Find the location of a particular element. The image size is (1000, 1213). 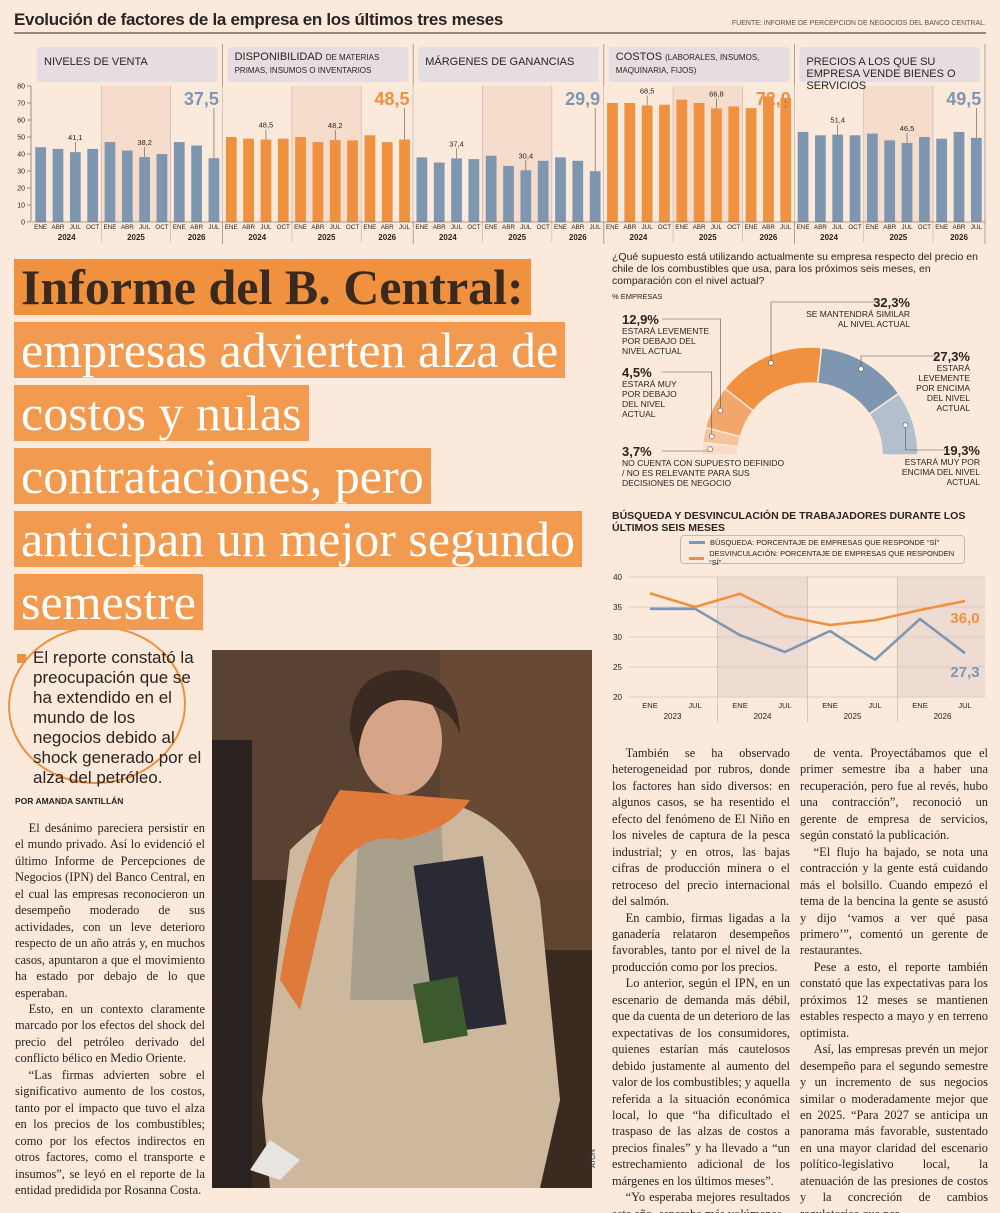

value-label-big: 29,9 is located at coordinates (582, 99).